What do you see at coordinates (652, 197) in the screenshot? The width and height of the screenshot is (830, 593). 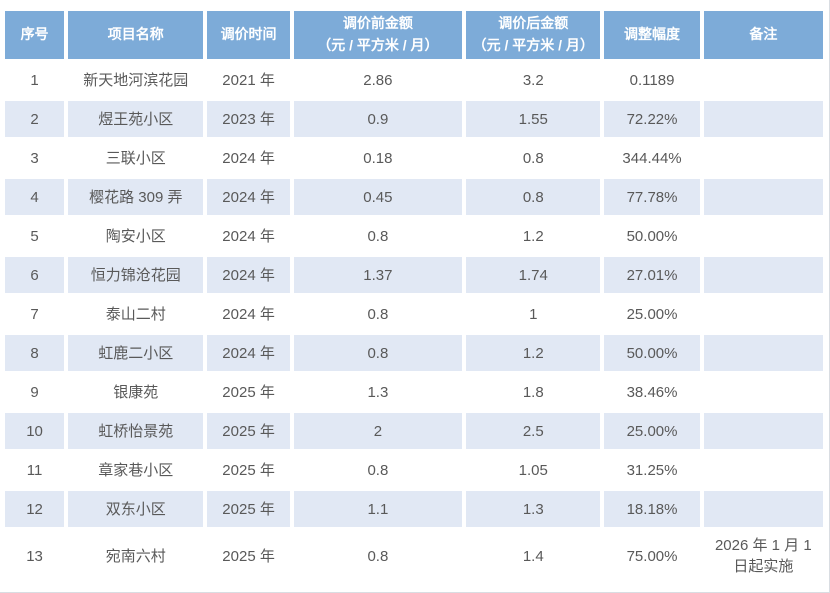 I see `cell-adjust-range: 77.78%` at bounding box center [652, 197].